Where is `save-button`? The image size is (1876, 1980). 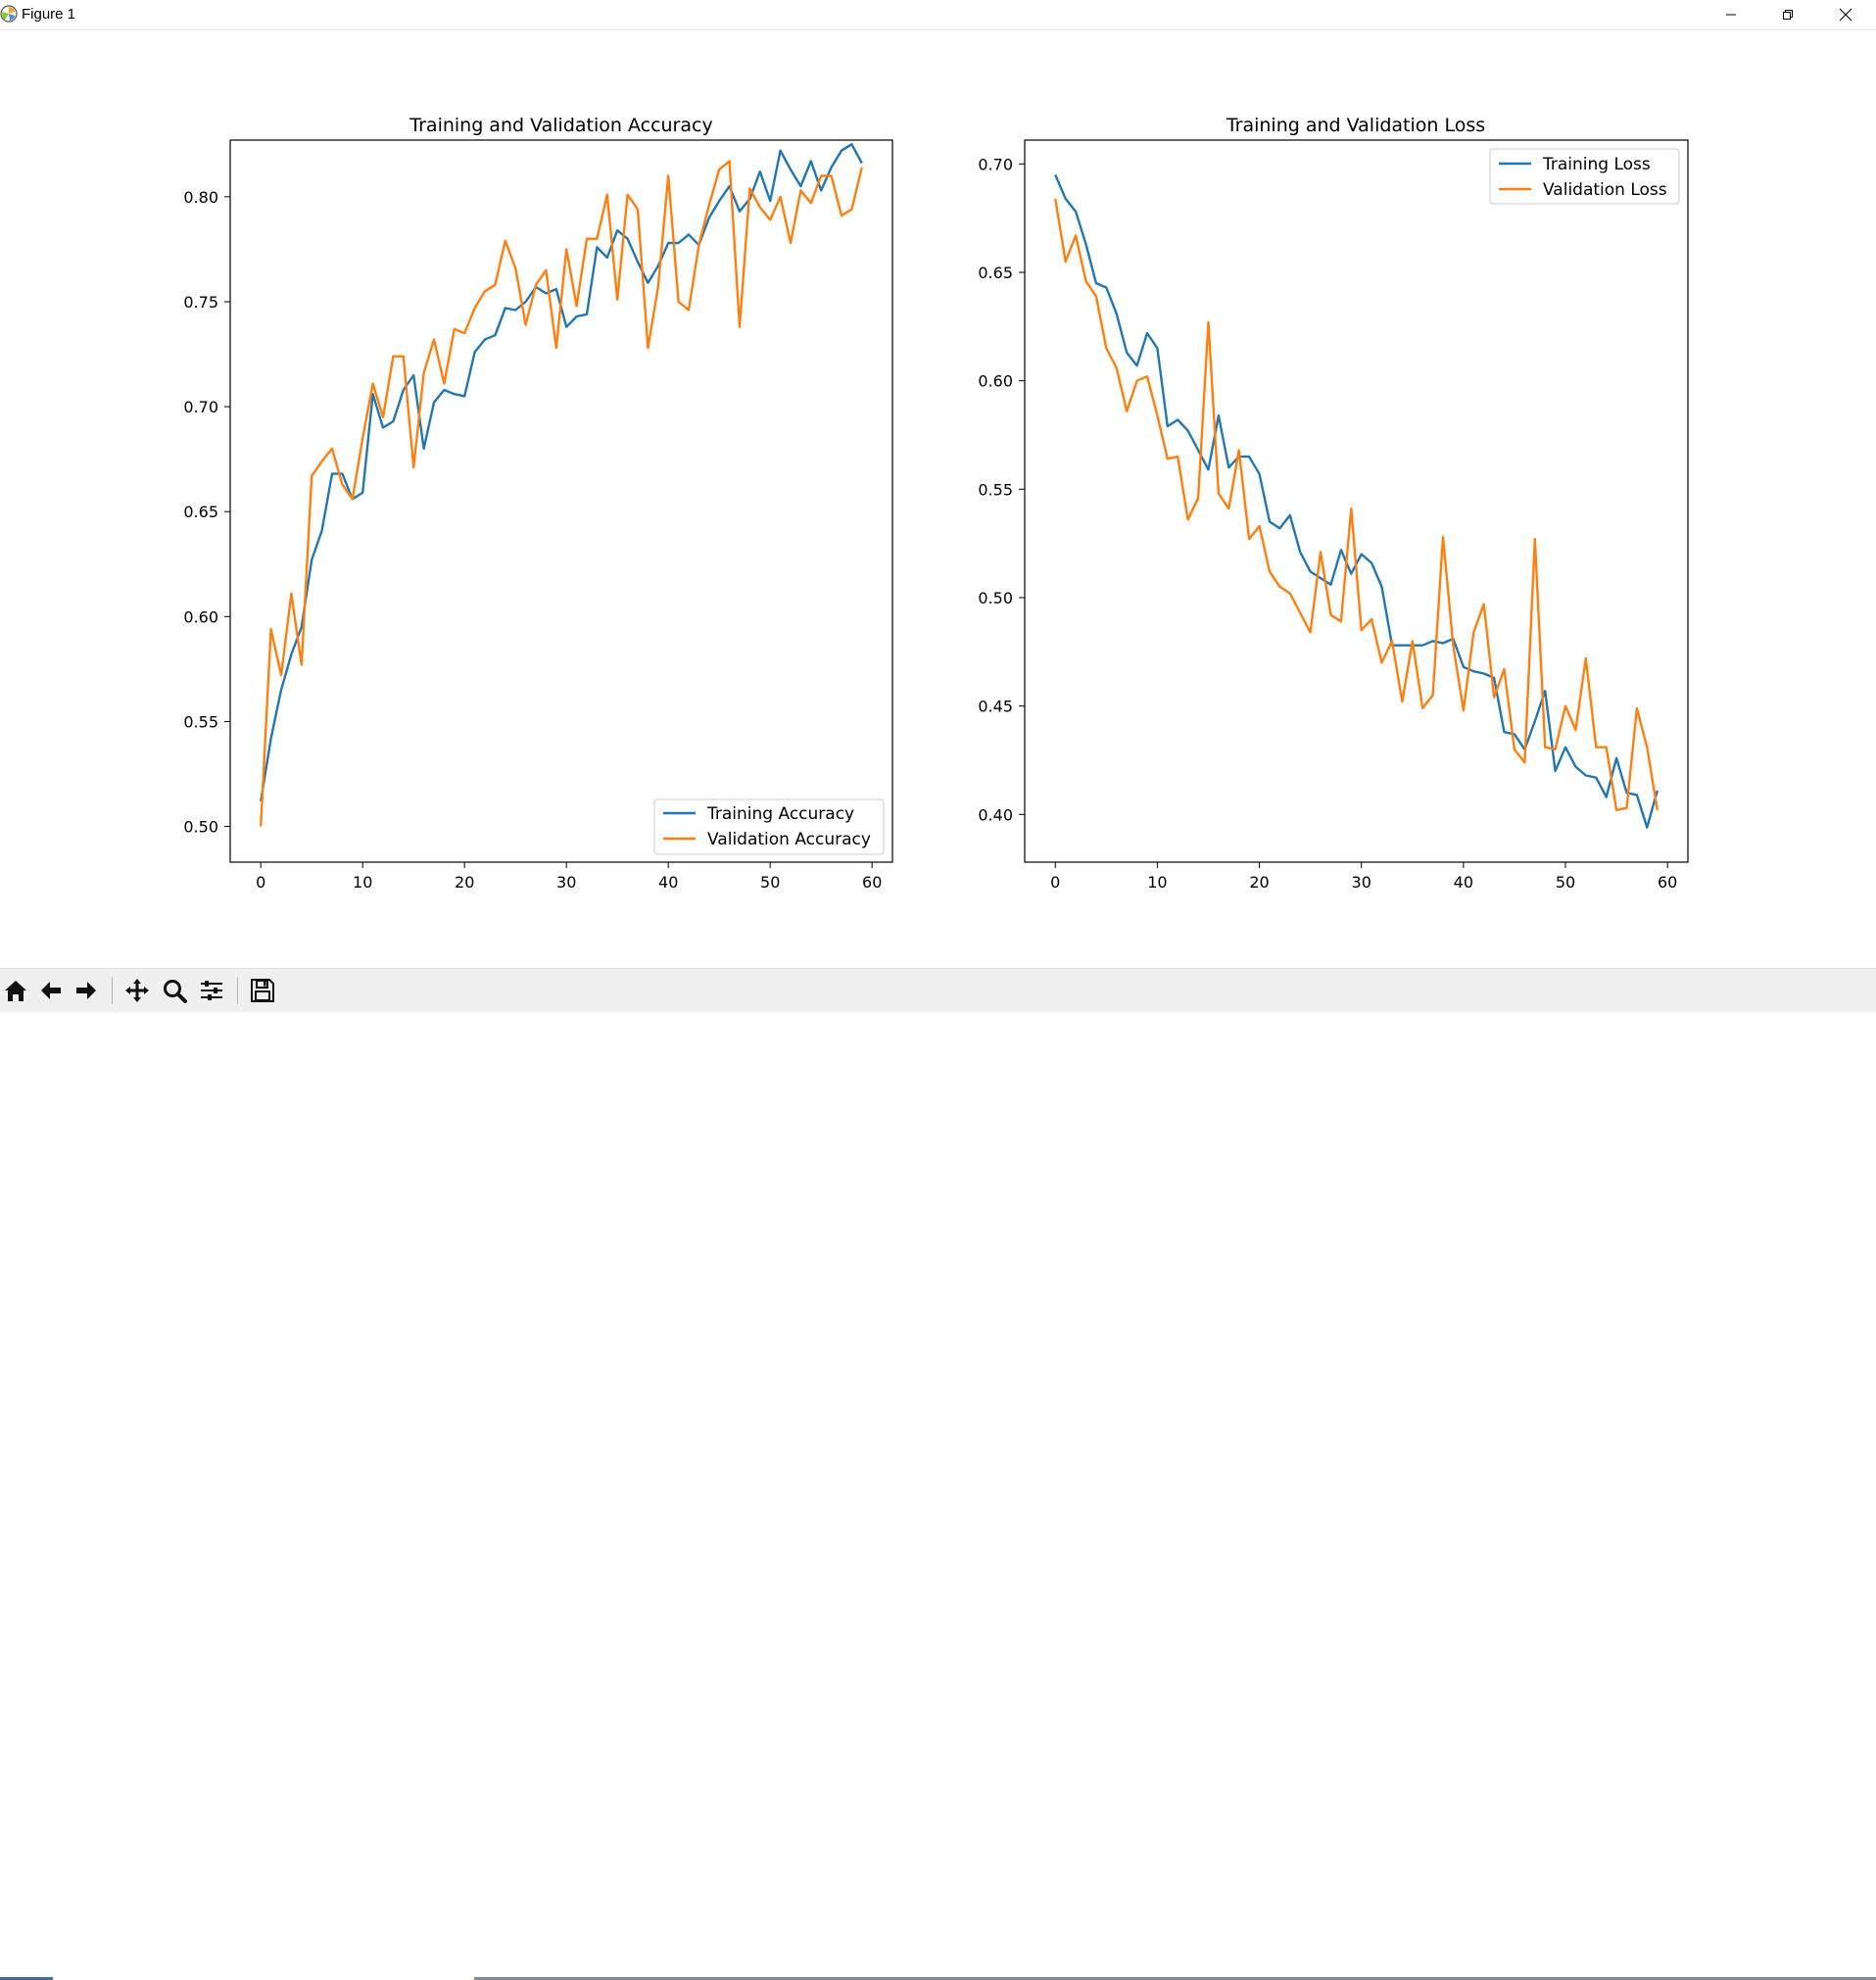 save-button is located at coordinates (262, 990).